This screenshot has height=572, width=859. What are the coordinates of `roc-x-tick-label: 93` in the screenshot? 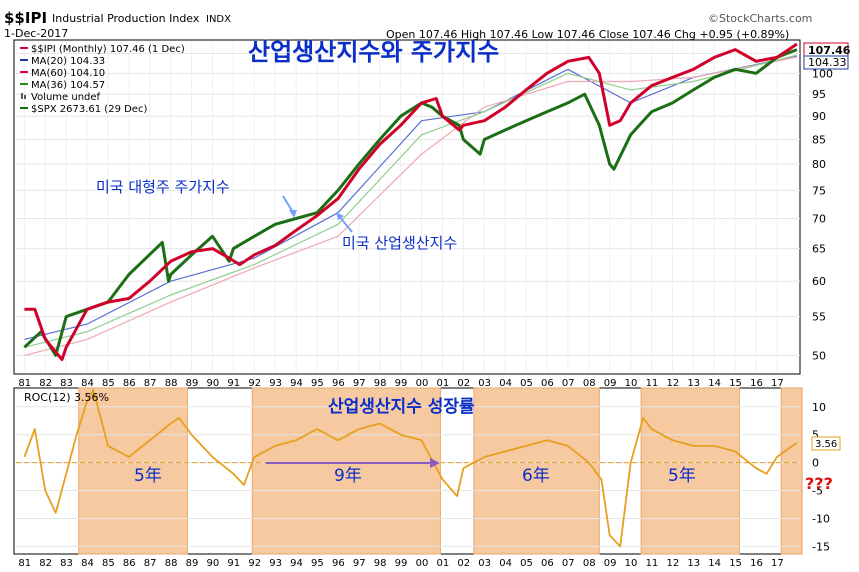 It's located at (275, 563).